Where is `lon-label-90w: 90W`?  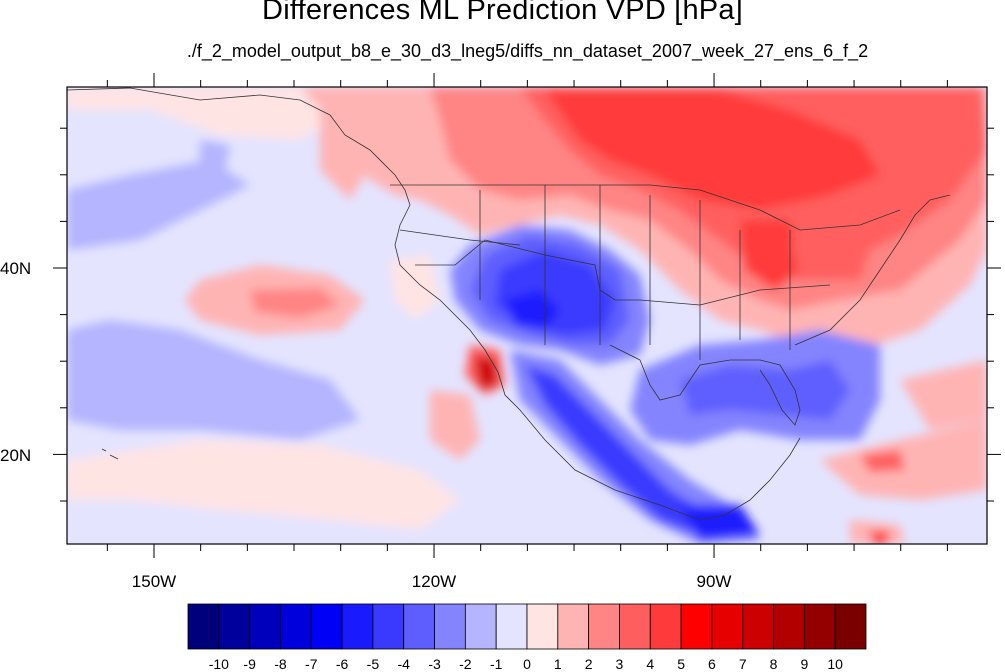 lon-label-90w: 90W is located at coordinates (714, 581).